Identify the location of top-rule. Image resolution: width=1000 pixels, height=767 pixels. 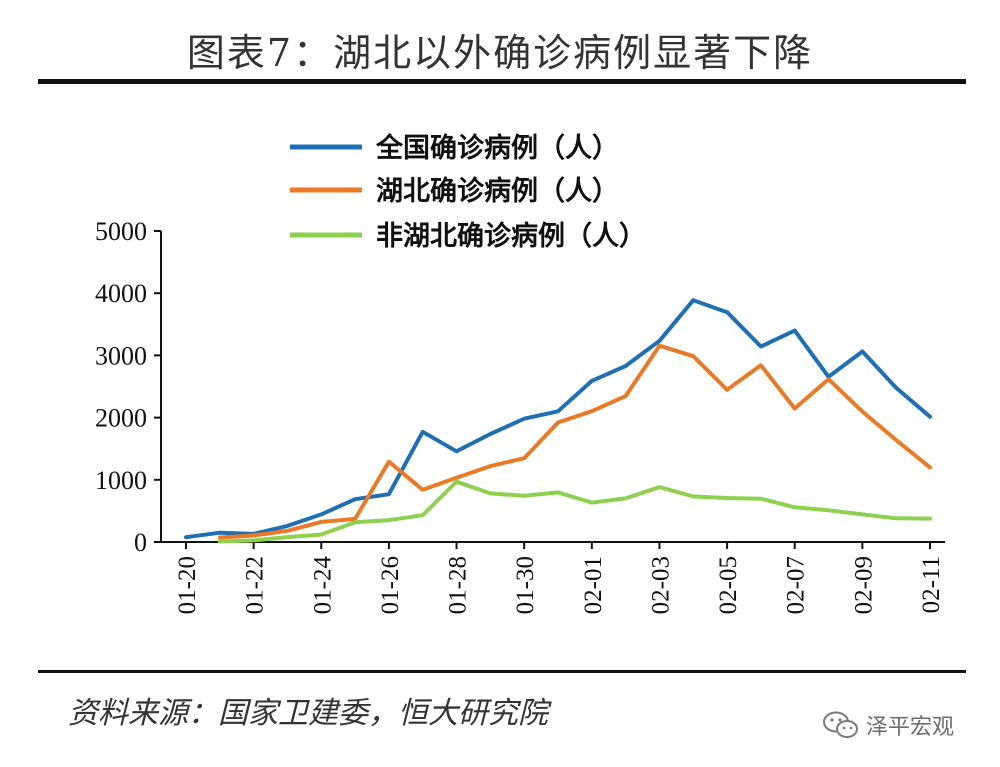
(502, 81).